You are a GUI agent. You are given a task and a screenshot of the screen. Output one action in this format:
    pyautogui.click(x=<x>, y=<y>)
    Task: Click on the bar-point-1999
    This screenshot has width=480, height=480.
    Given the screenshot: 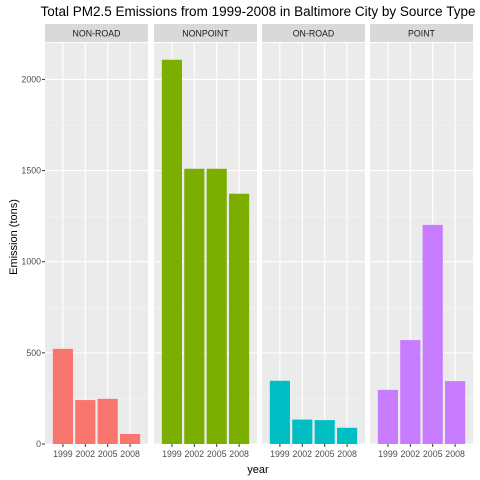 What is the action you would take?
    pyautogui.click(x=387, y=416)
    